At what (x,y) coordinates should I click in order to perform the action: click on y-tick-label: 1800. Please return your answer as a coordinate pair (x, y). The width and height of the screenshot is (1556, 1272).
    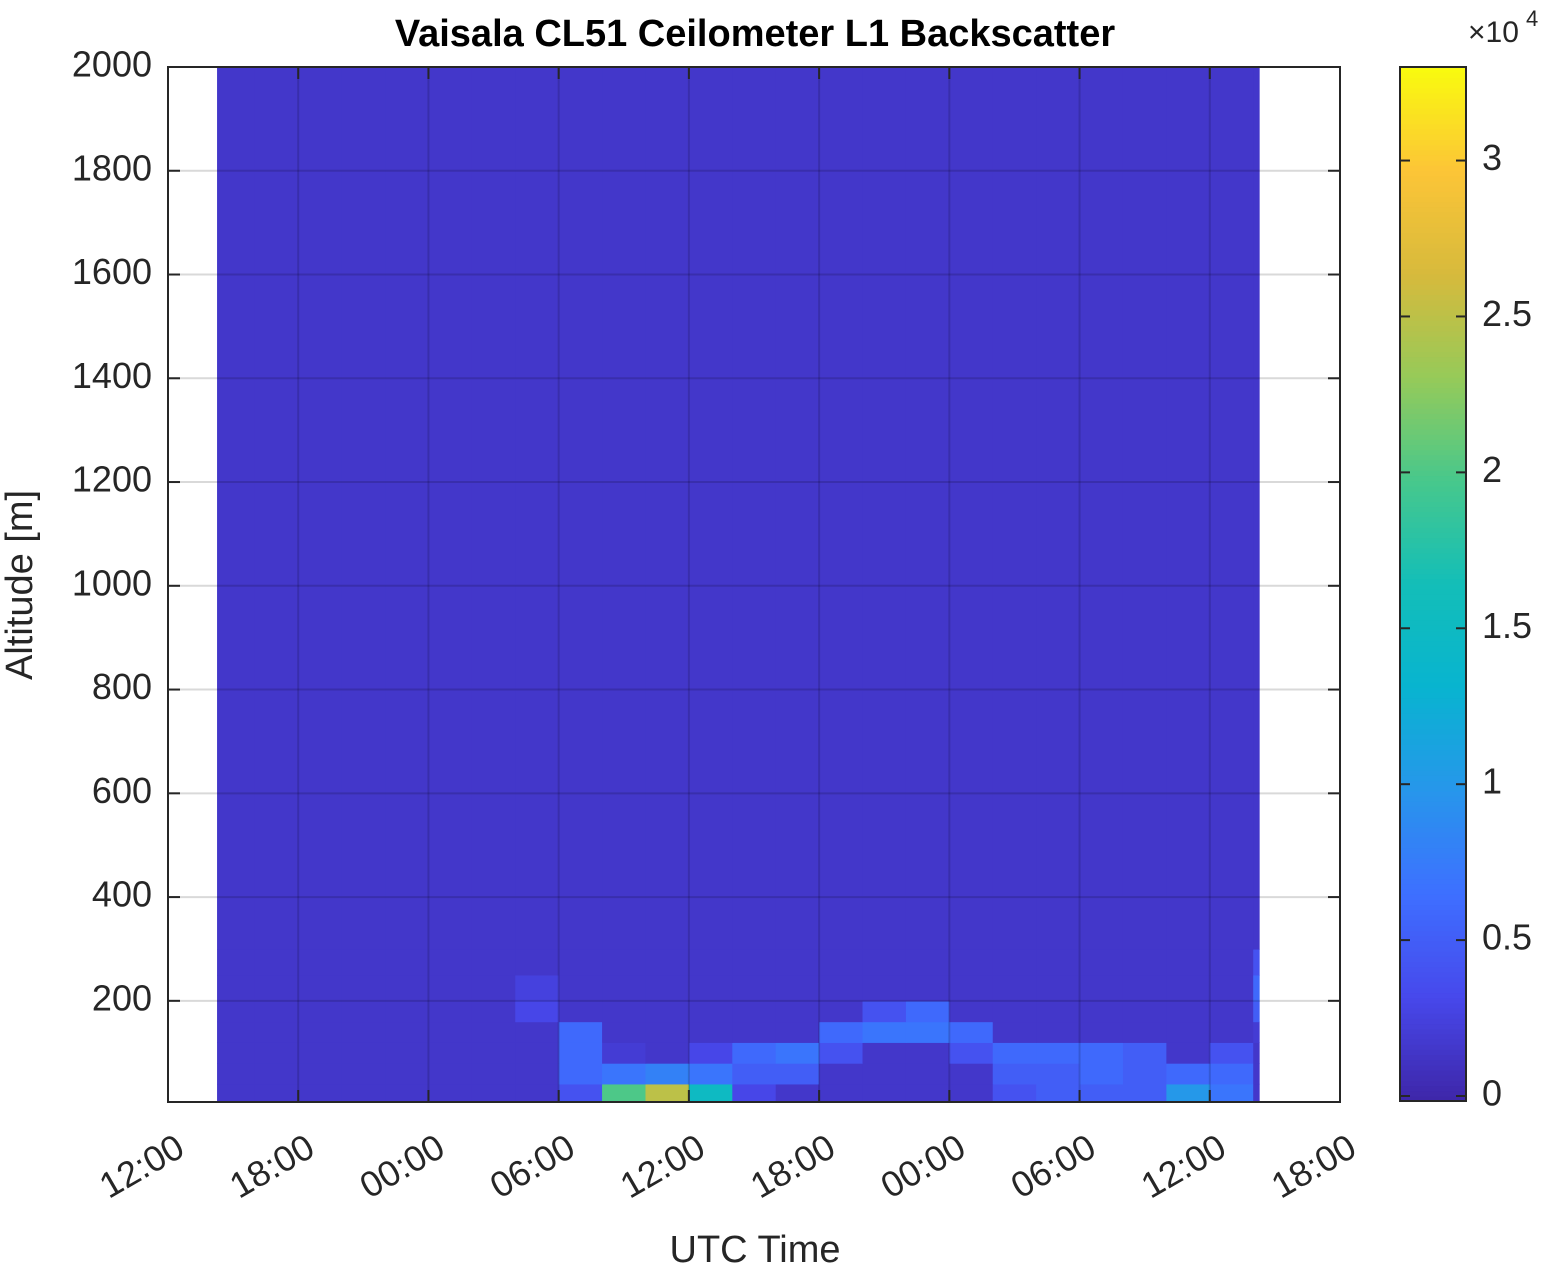
    Looking at the image, I should click on (112, 167).